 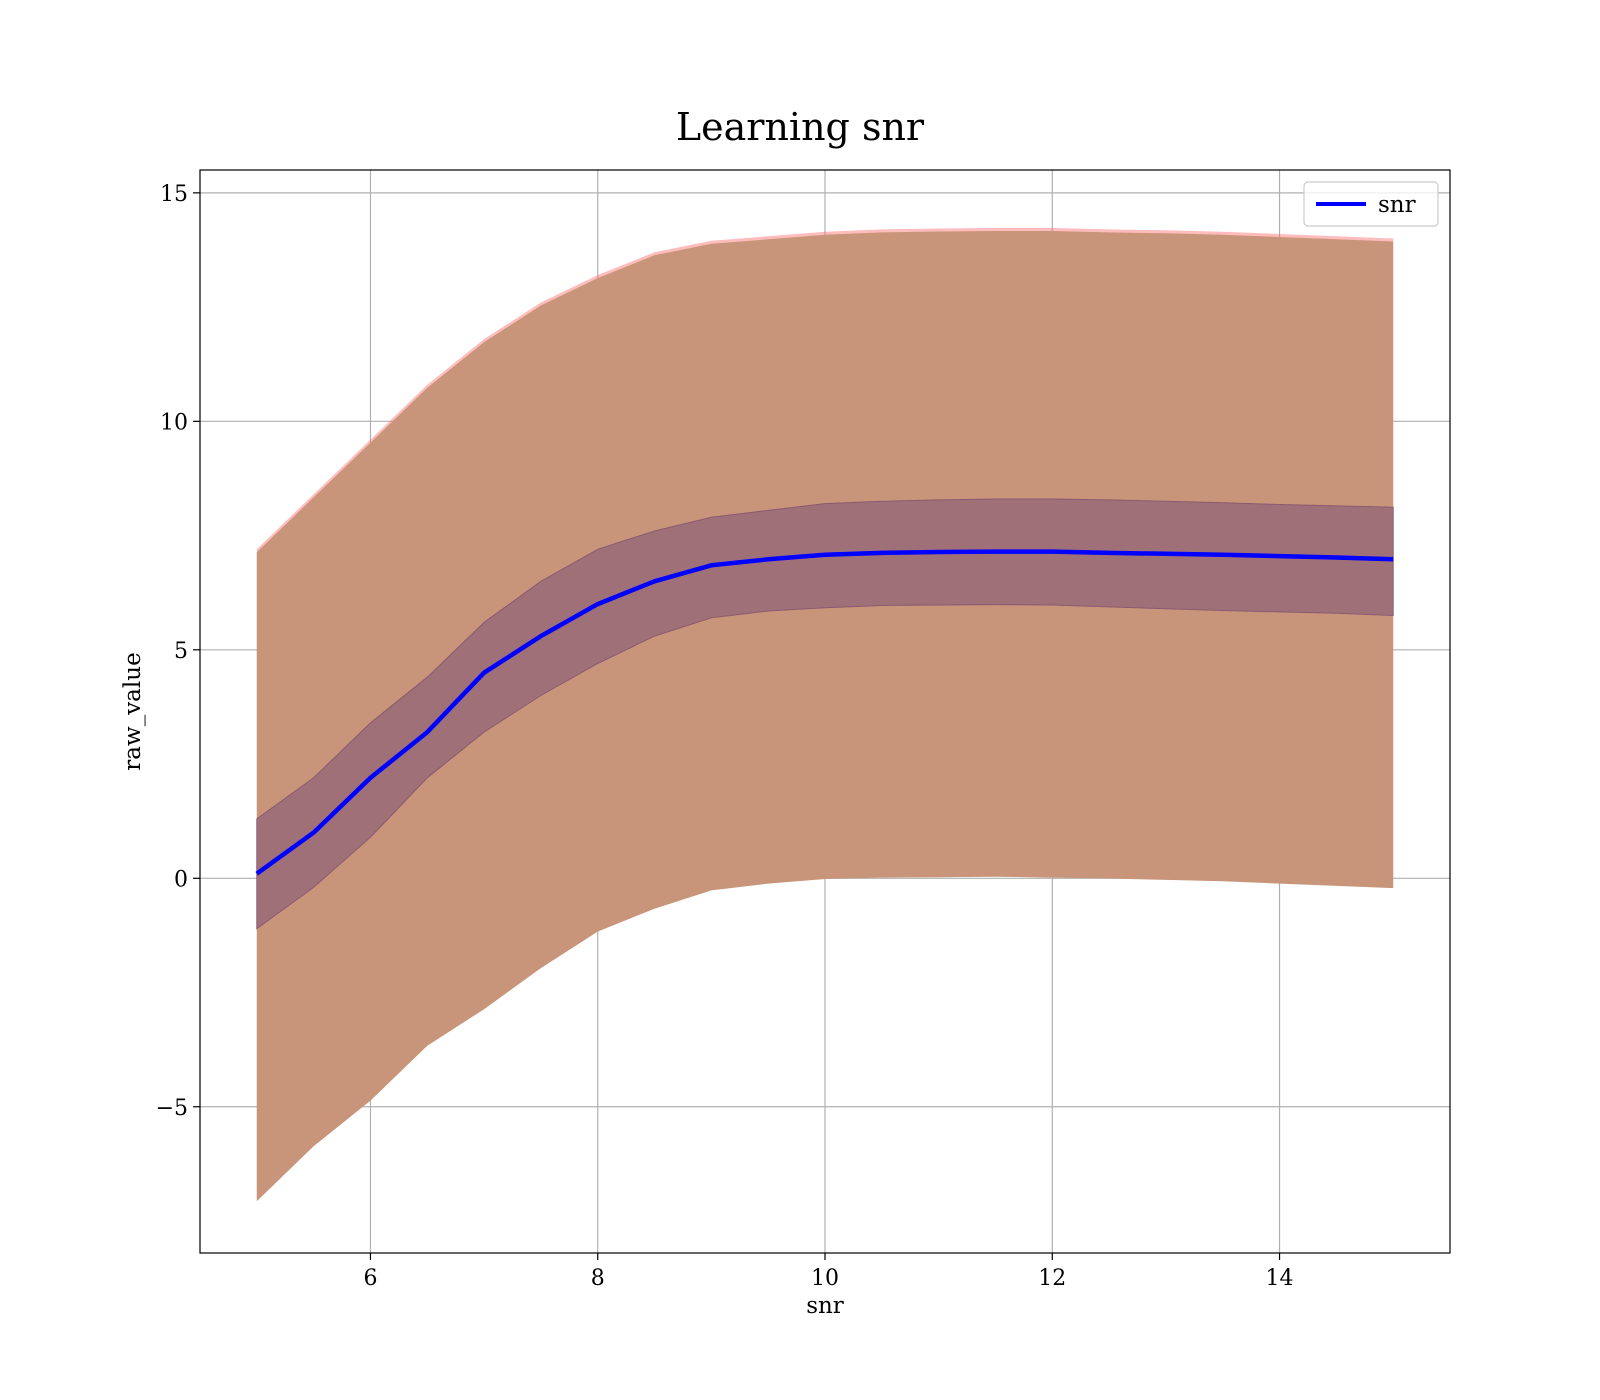 What do you see at coordinates (181, 879) in the screenshot?
I see `y-tick-label: 0` at bounding box center [181, 879].